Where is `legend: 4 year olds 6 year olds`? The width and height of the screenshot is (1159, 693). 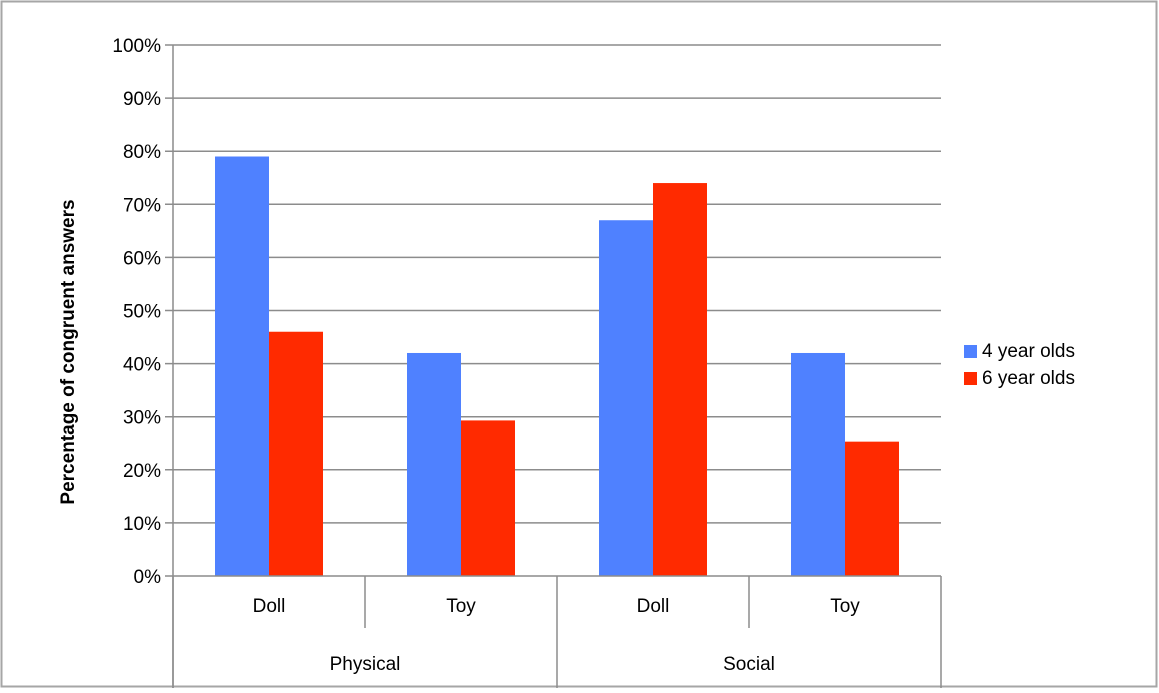
legend: 4 year olds 6 year olds is located at coordinates (1019, 365).